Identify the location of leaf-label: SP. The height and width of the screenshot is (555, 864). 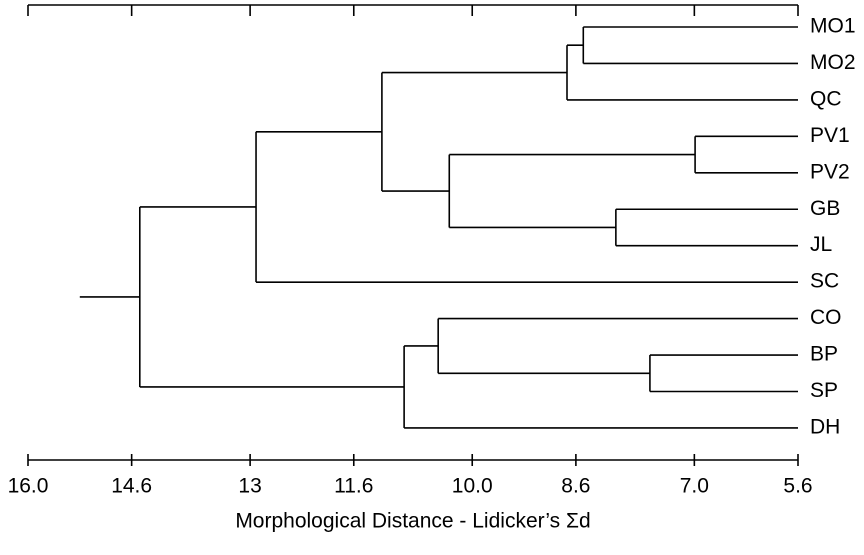
(824, 390).